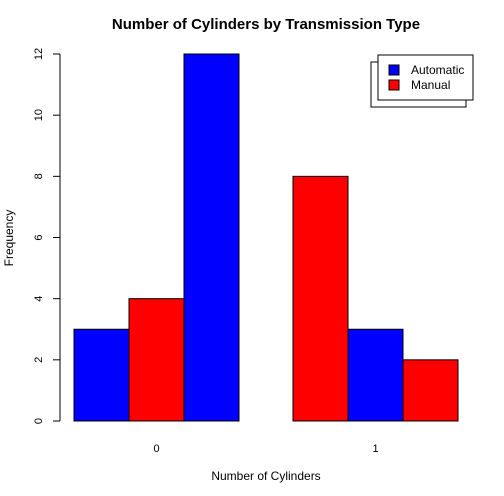 The image size is (504, 496). I want to click on x-tick-label: 1, so click(375, 449).